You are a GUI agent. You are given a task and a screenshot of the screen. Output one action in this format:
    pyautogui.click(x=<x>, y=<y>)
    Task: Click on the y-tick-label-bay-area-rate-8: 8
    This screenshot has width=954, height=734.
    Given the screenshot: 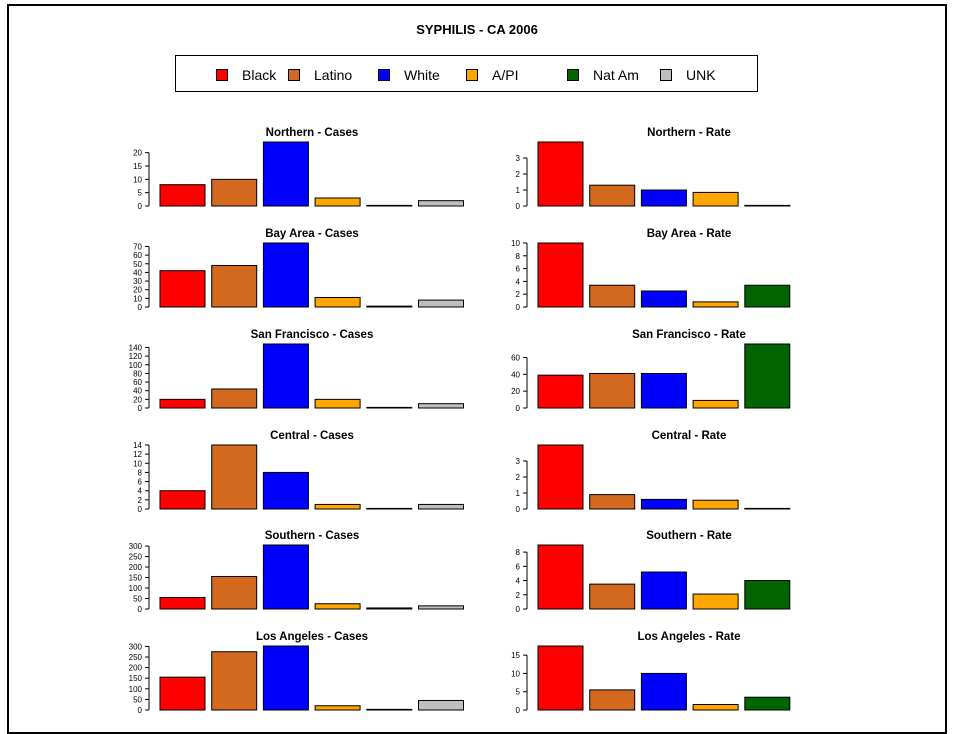 What is the action you would take?
    pyautogui.click(x=518, y=256)
    